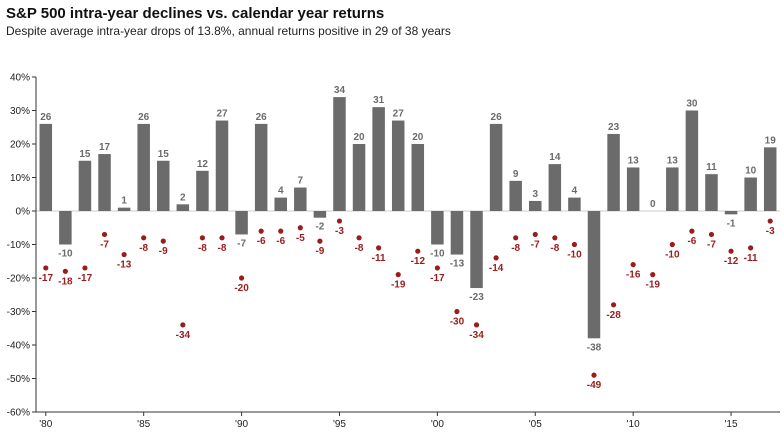 This screenshot has height=440, width=784. Describe the element at coordinates (45, 424) in the screenshot. I see `x-tick-label: '80` at that location.